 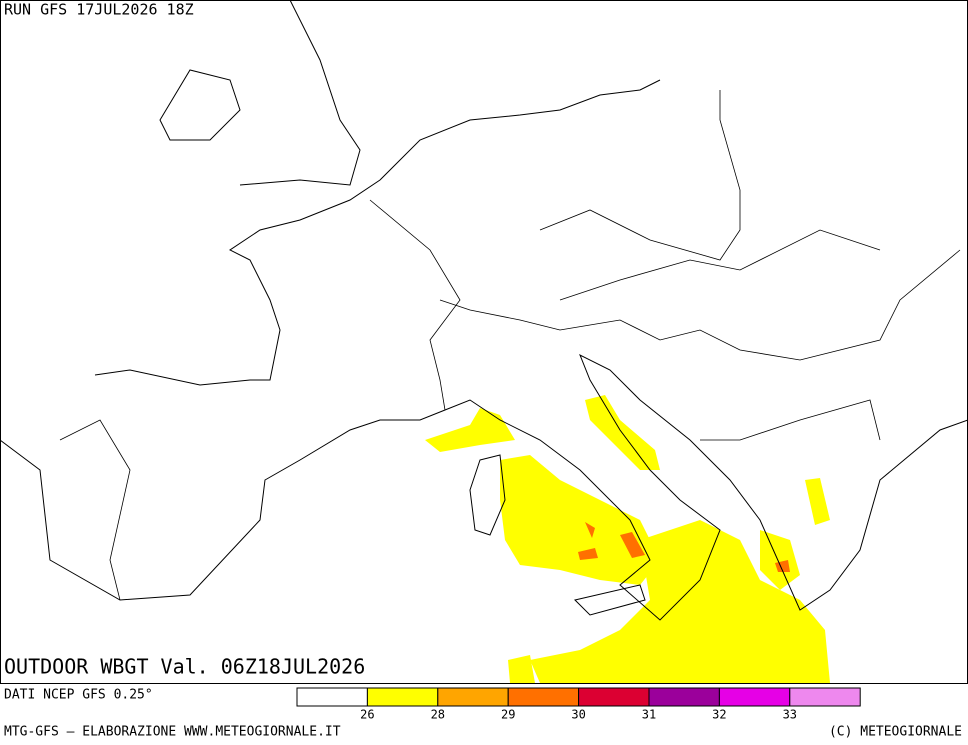 I want to click on source-label: DATI NCEP GFS 0.25°, so click(x=78, y=695).